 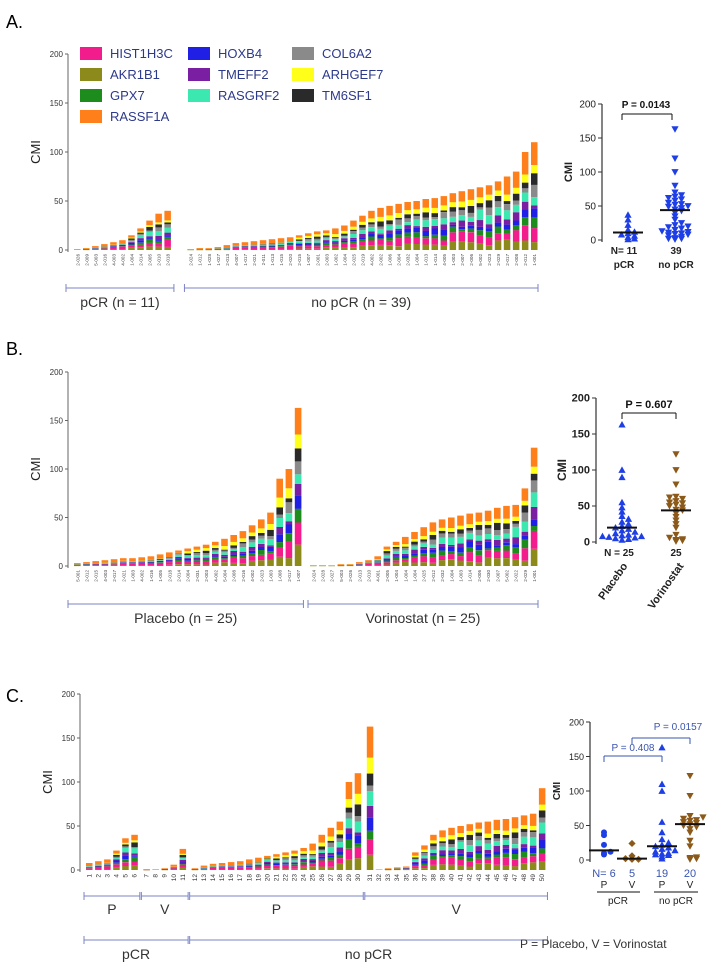 I want to click on sample-label: 2-032, so click(x=442, y=576).